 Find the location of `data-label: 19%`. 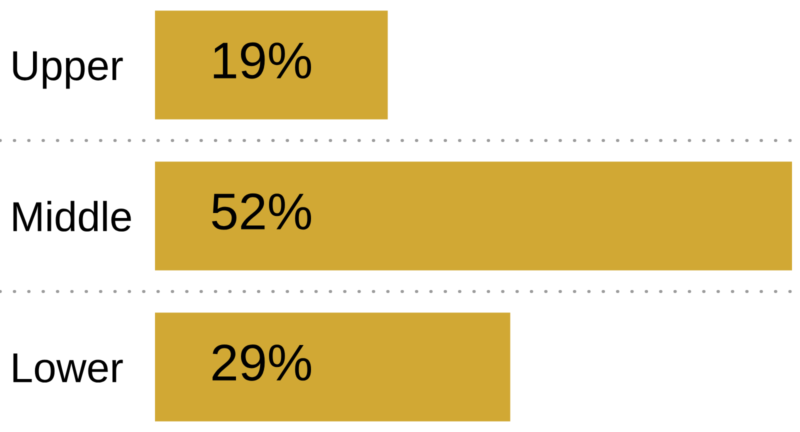

data-label: 19% is located at coordinates (263, 60).